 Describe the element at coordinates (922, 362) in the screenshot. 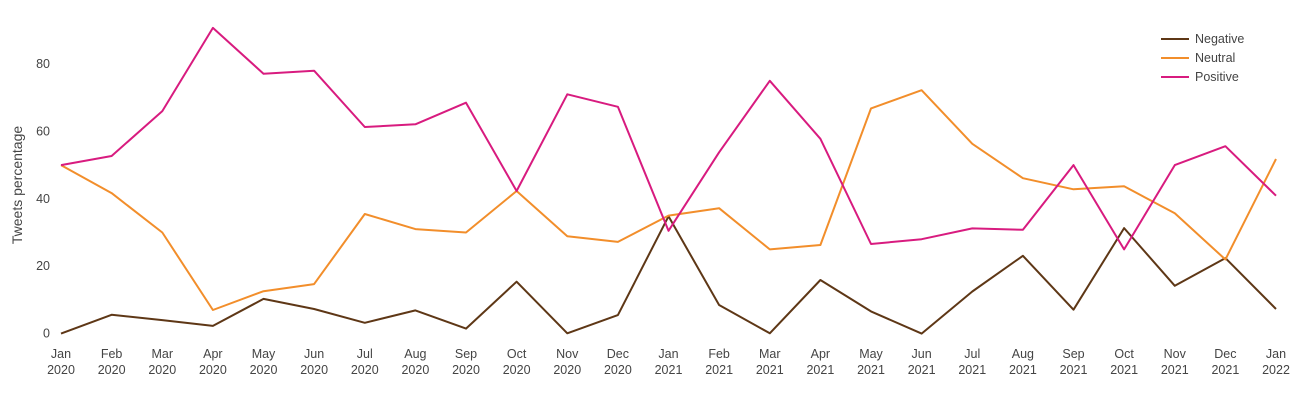

I see `x-tick-label: Jun 2021` at that location.